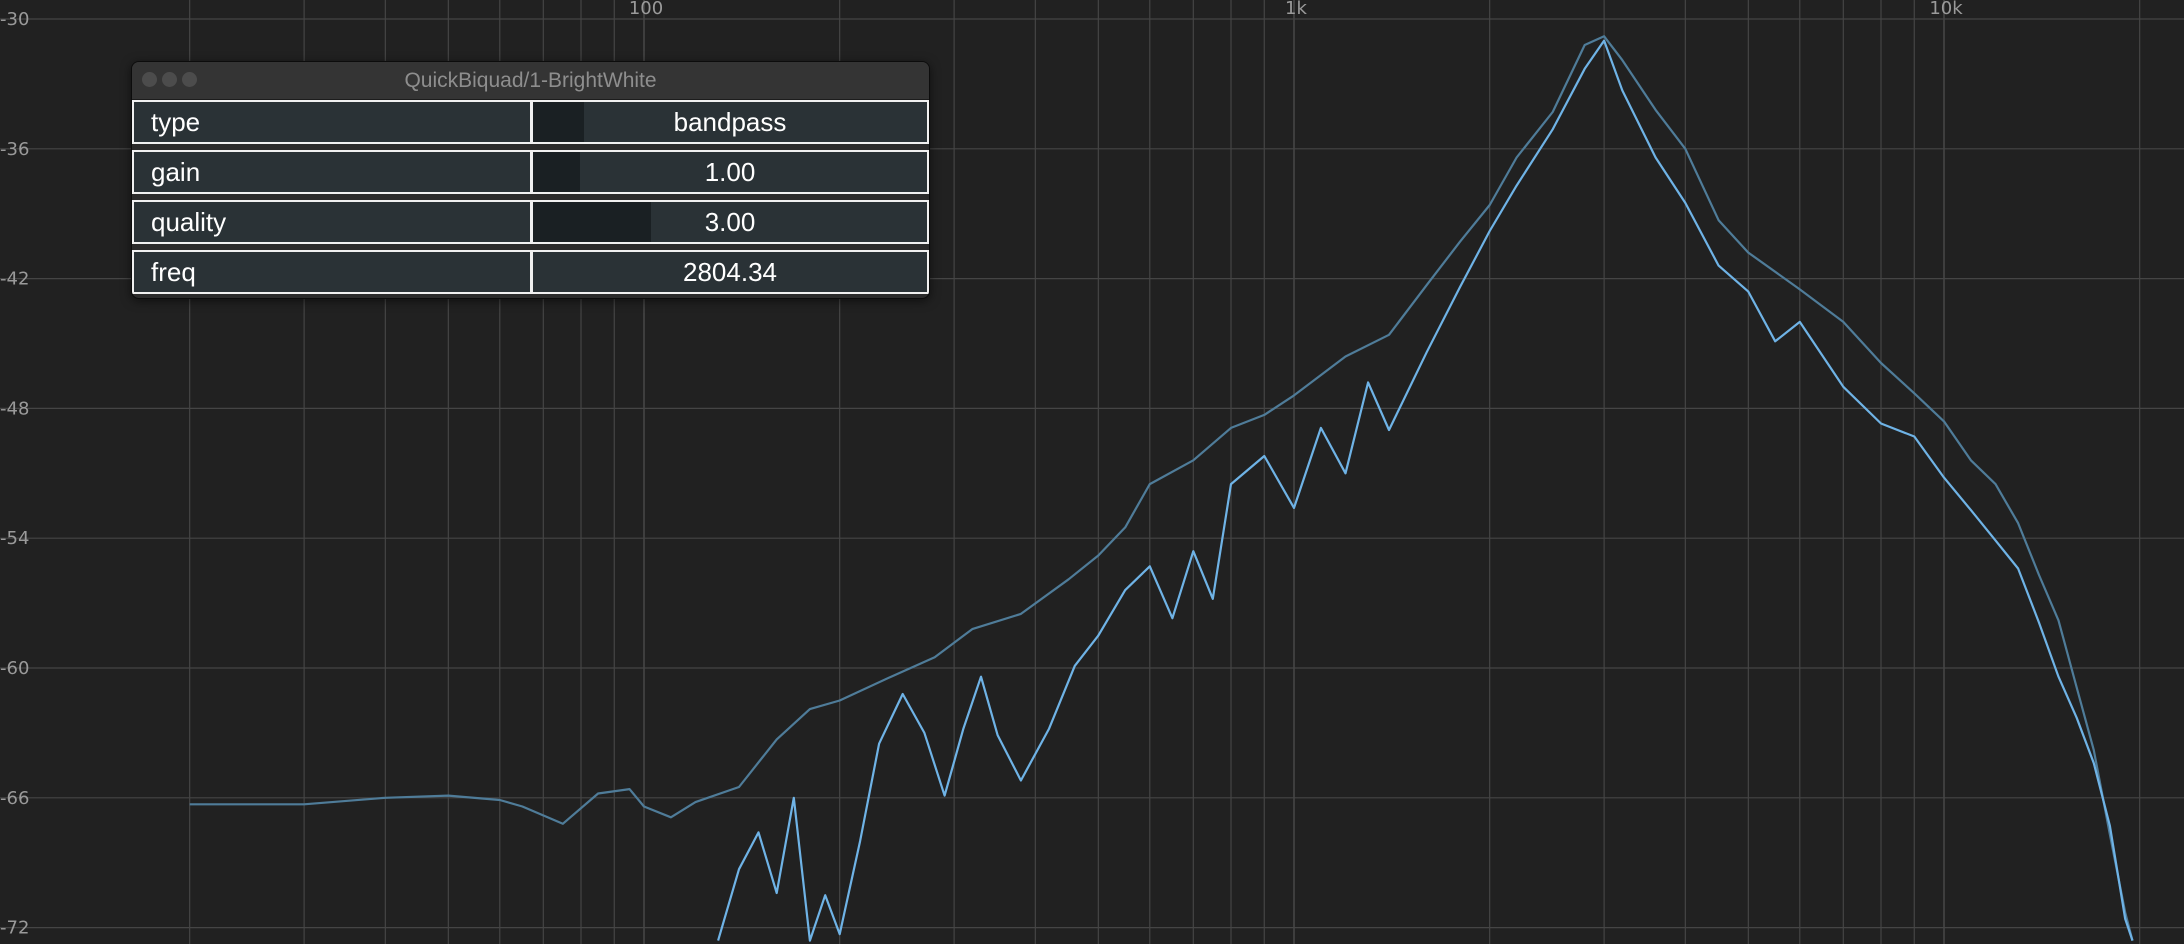 Image resolution: width=2184 pixels, height=944 pixels. I want to click on y-tick-label: -60, so click(14, 668).